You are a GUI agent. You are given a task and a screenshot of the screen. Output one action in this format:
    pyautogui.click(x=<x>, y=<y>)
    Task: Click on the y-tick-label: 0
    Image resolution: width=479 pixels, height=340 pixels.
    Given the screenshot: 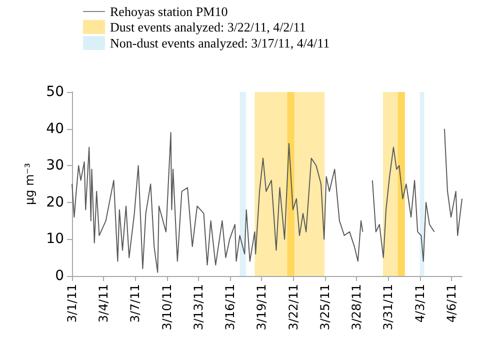 What is the action you would take?
    pyautogui.click(x=59, y=276)
    